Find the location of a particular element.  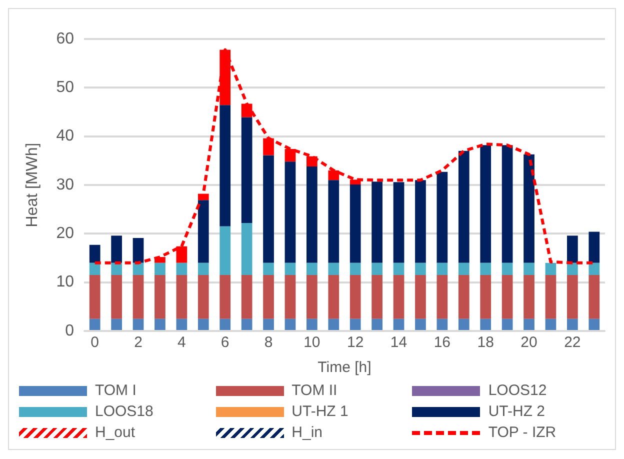

legend-label: UT-HZ 1 is located at coordinates (320, 411).